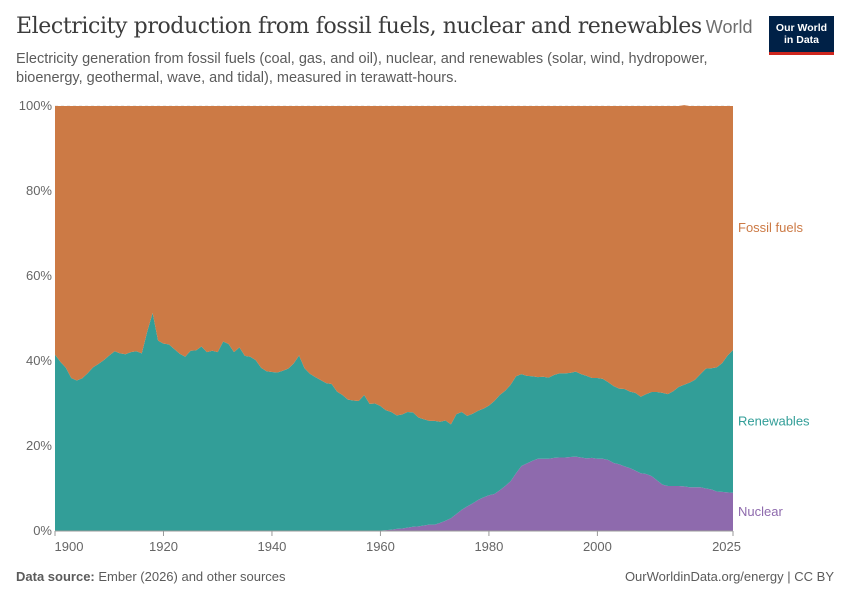  Describe the element at coordinates (42, 530) in the screenshot. I see `y-tick-label: 0%` at that location.